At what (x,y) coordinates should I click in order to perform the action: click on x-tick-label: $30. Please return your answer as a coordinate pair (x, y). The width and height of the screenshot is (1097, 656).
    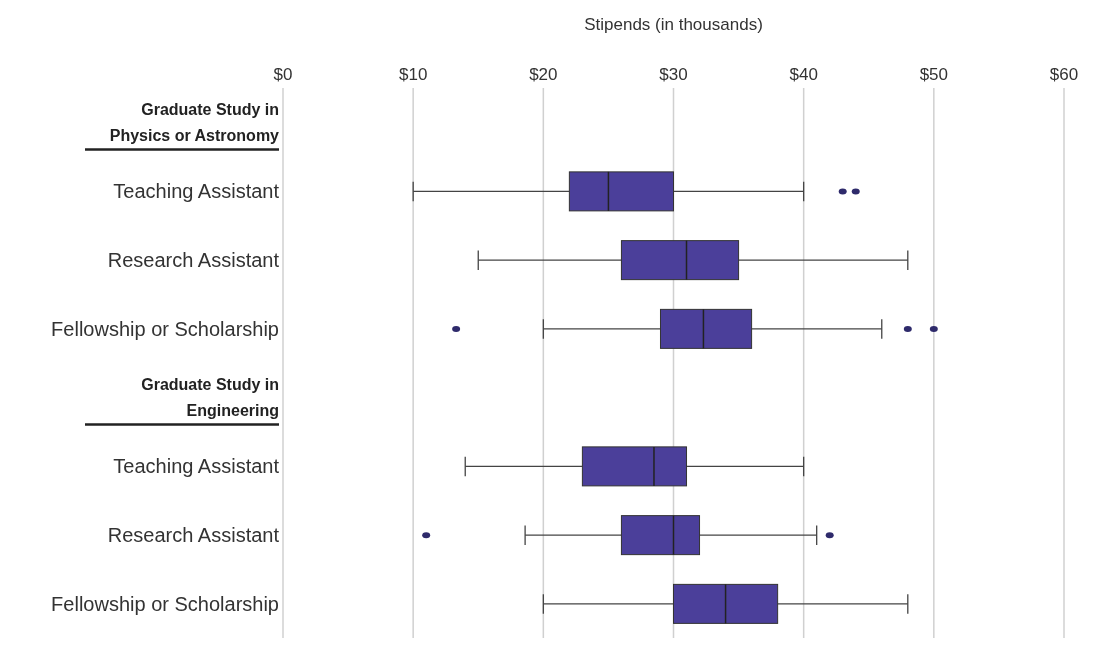
    Looking at the image, I should click on (673, 74).